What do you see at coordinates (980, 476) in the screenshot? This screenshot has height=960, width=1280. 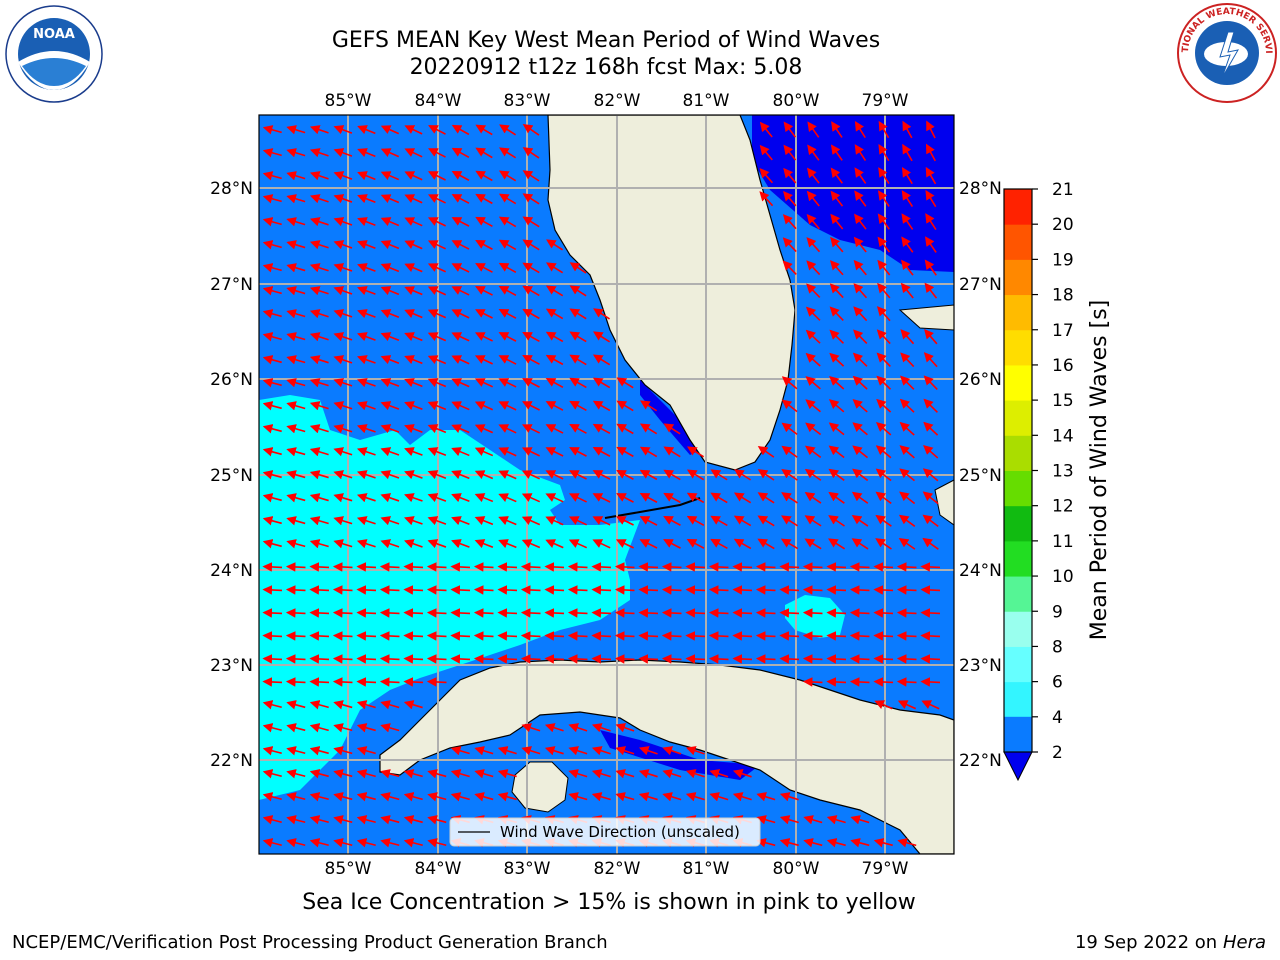 I see `lat-label-right: 25°N` at bounding box center [980, 476].